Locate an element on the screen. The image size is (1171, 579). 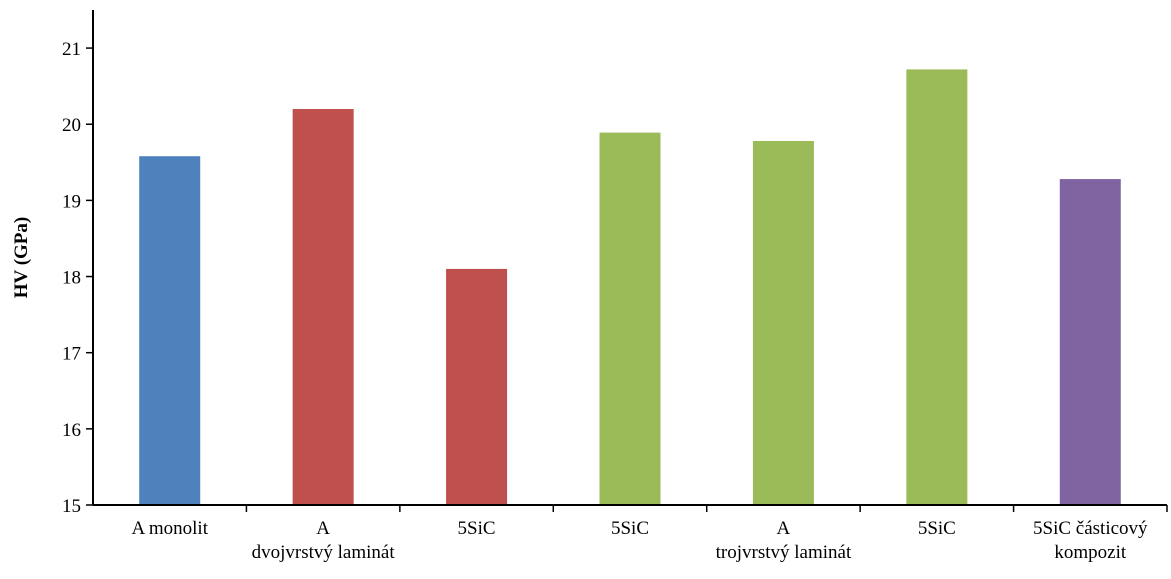
y-tick-label: 21 is located at coordinates (71, 49).